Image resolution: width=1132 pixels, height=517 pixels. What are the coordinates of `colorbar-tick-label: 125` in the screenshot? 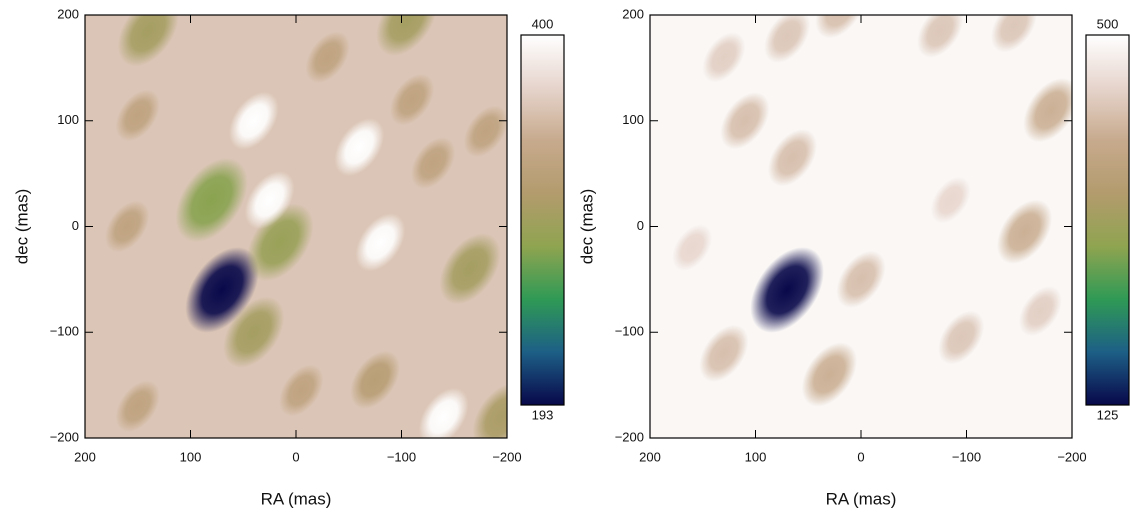 It's located at (1108, 414).